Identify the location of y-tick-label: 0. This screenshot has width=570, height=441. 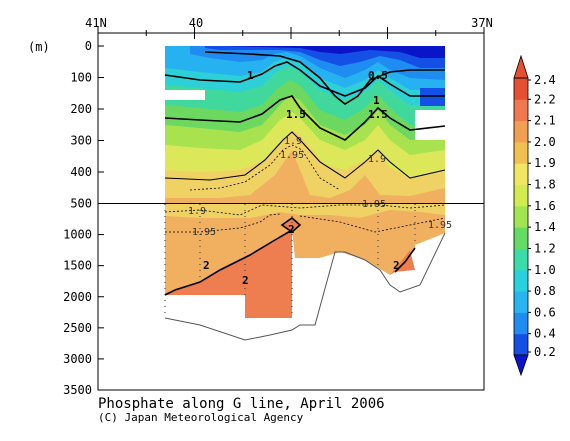
(88, 46).